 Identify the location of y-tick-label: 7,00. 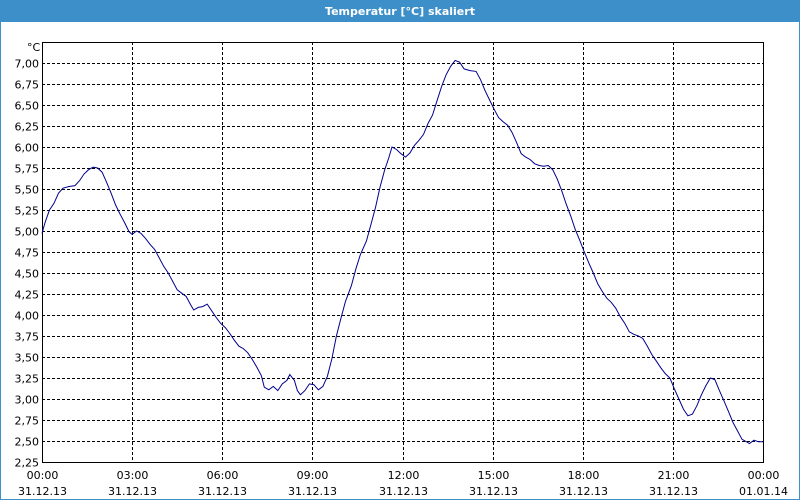
(27, 64).